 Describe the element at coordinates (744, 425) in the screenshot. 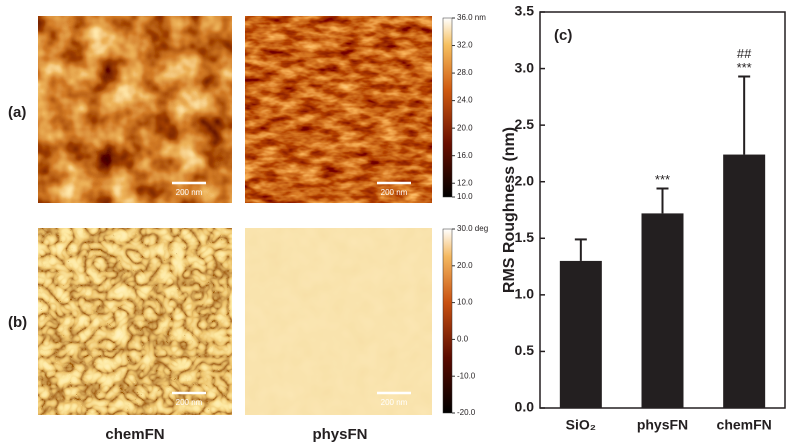

I see `x-tick-label: chemFN` at that location.